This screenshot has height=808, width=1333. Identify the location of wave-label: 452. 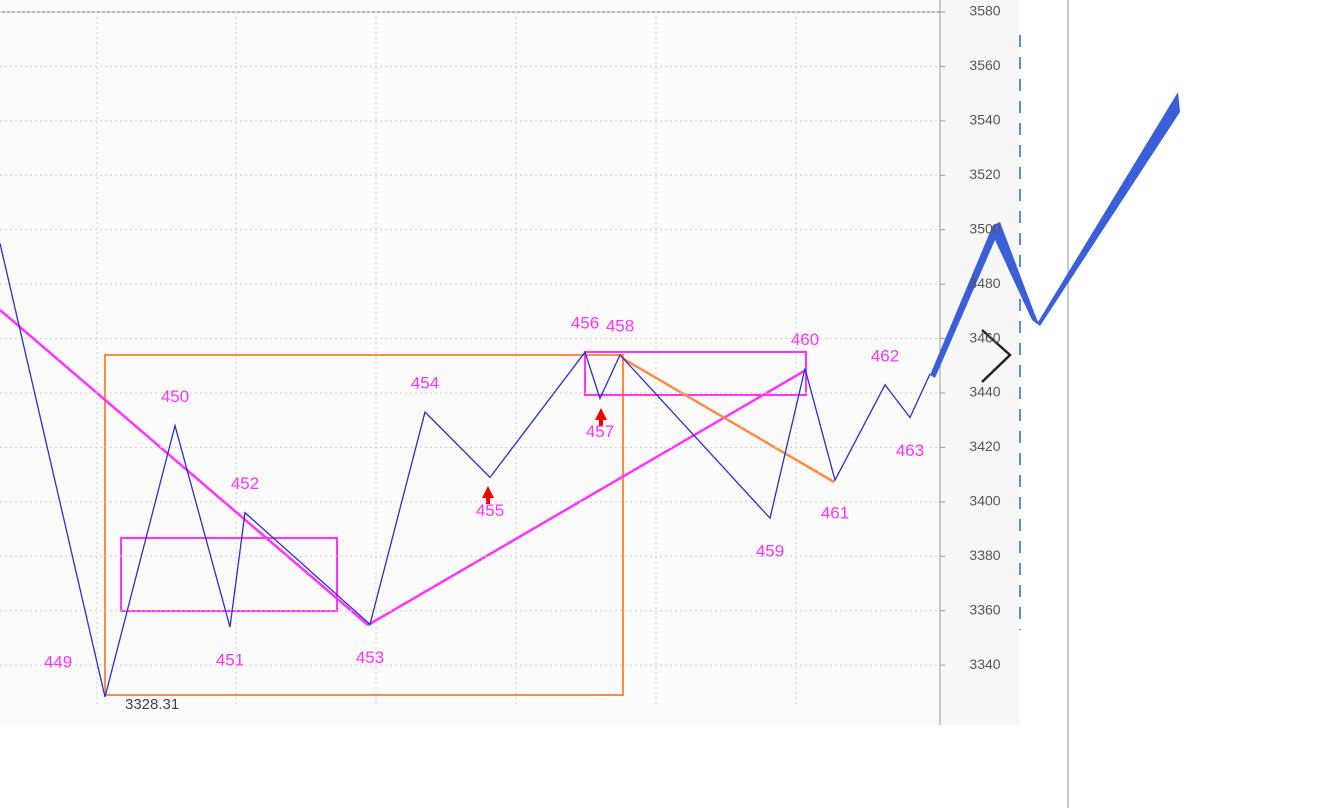
(245, 483).